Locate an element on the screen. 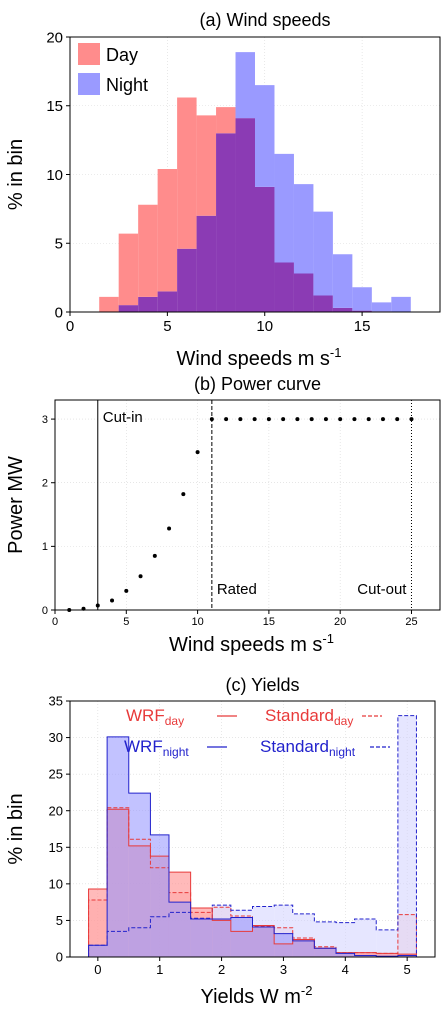  legend-label: Day is located at coordinates (122, 55).